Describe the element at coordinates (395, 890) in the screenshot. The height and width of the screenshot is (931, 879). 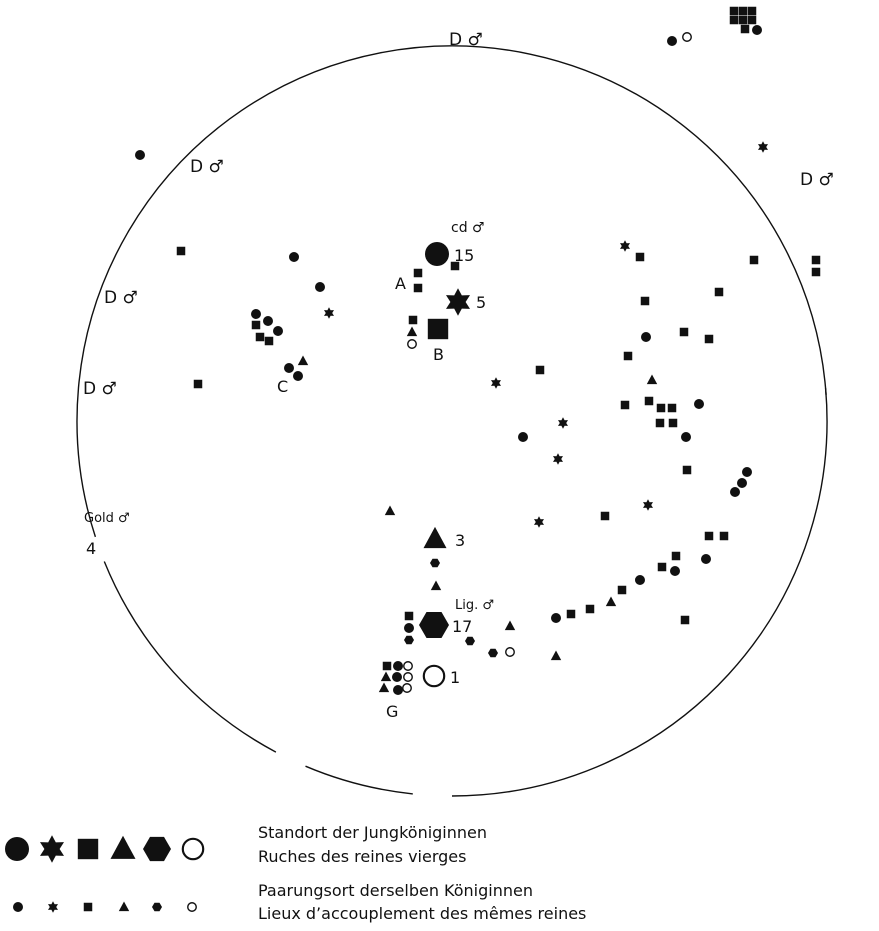
I see `legend-mating-german: Paarungsort derselben Königinnen` at that location.